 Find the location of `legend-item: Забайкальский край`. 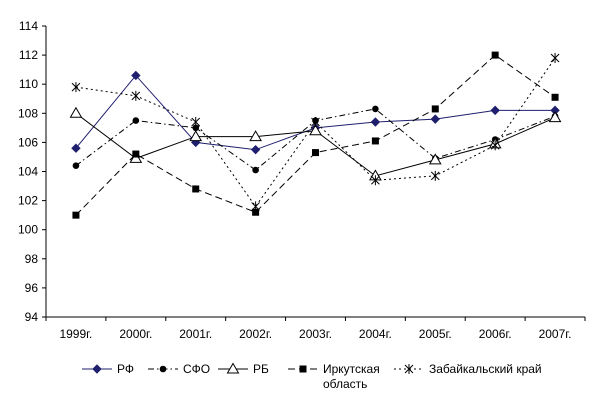

legend-item: Забайкальский край is located at coordinates (468, 369).